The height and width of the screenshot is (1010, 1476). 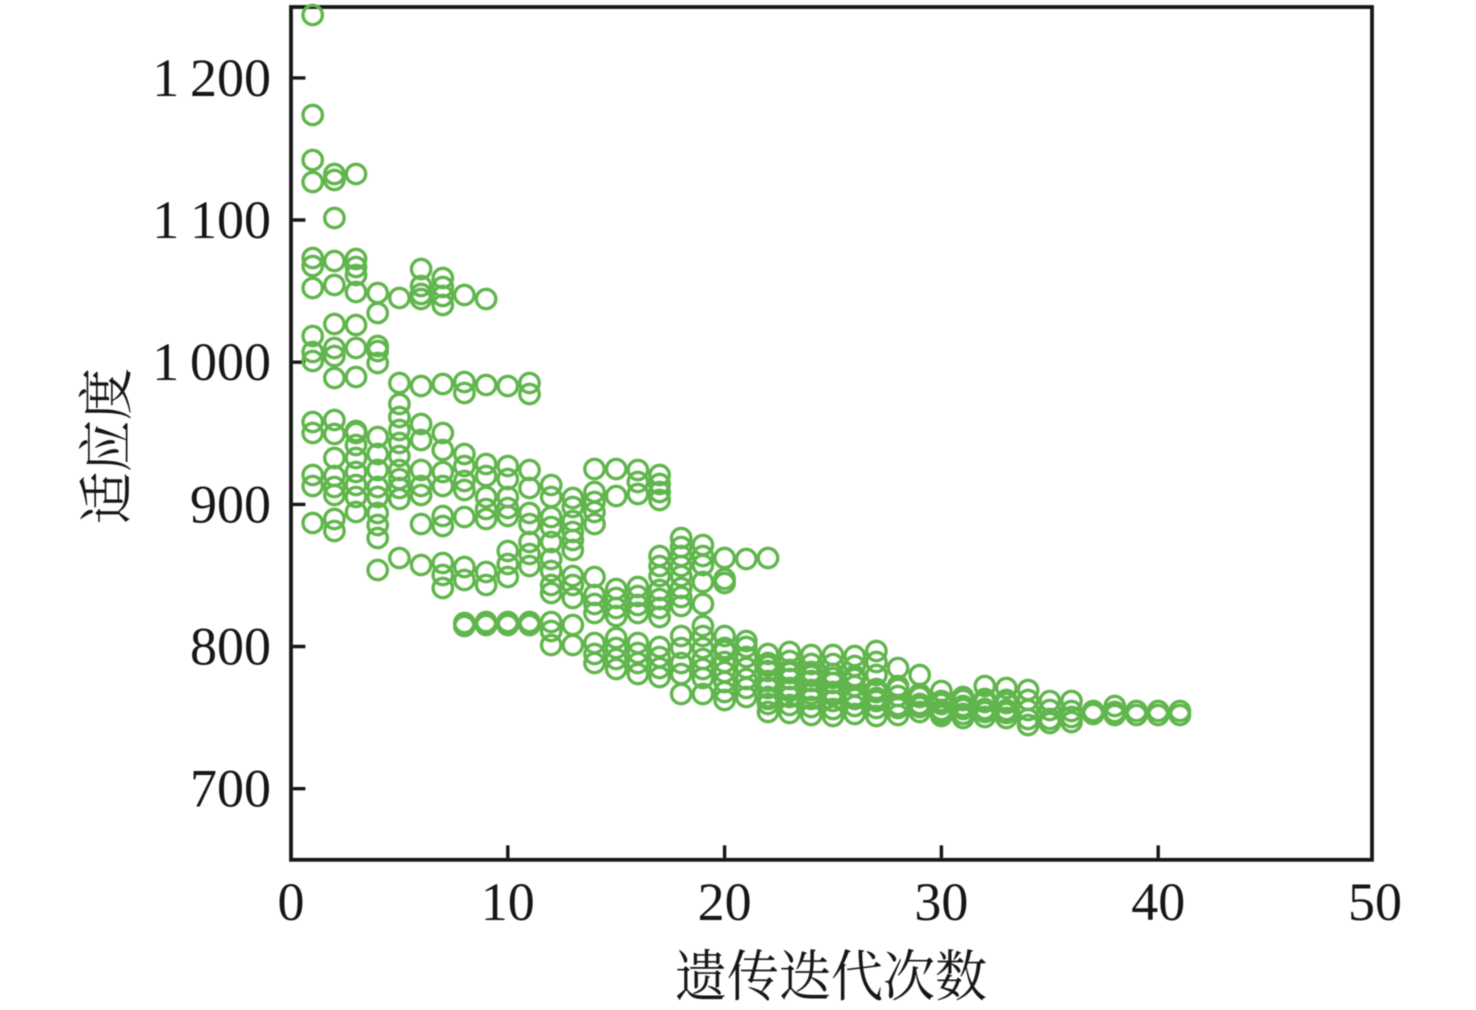 I want to click on svg-text: 700, so click(x=230, y=789).